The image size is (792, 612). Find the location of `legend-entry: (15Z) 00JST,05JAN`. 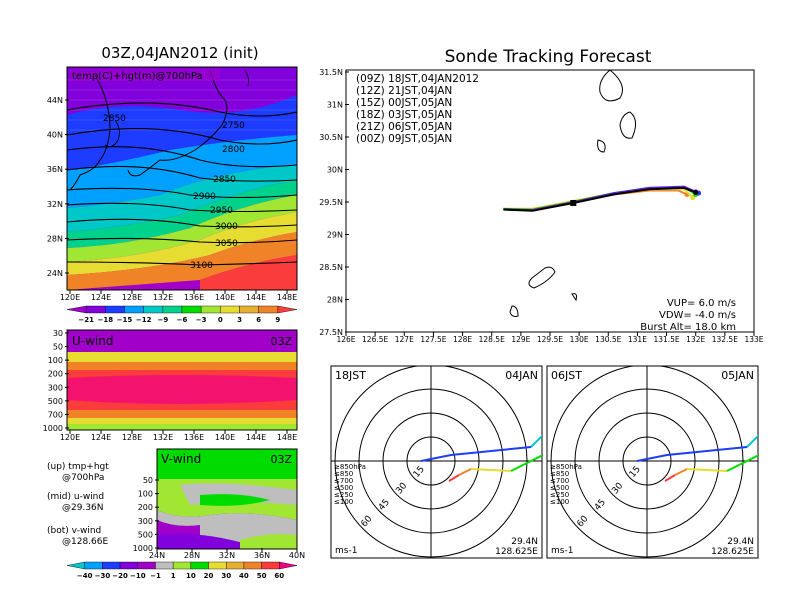

legend-entry: (15Z) 00JST,05JAN is located at coordinates (404, 103).